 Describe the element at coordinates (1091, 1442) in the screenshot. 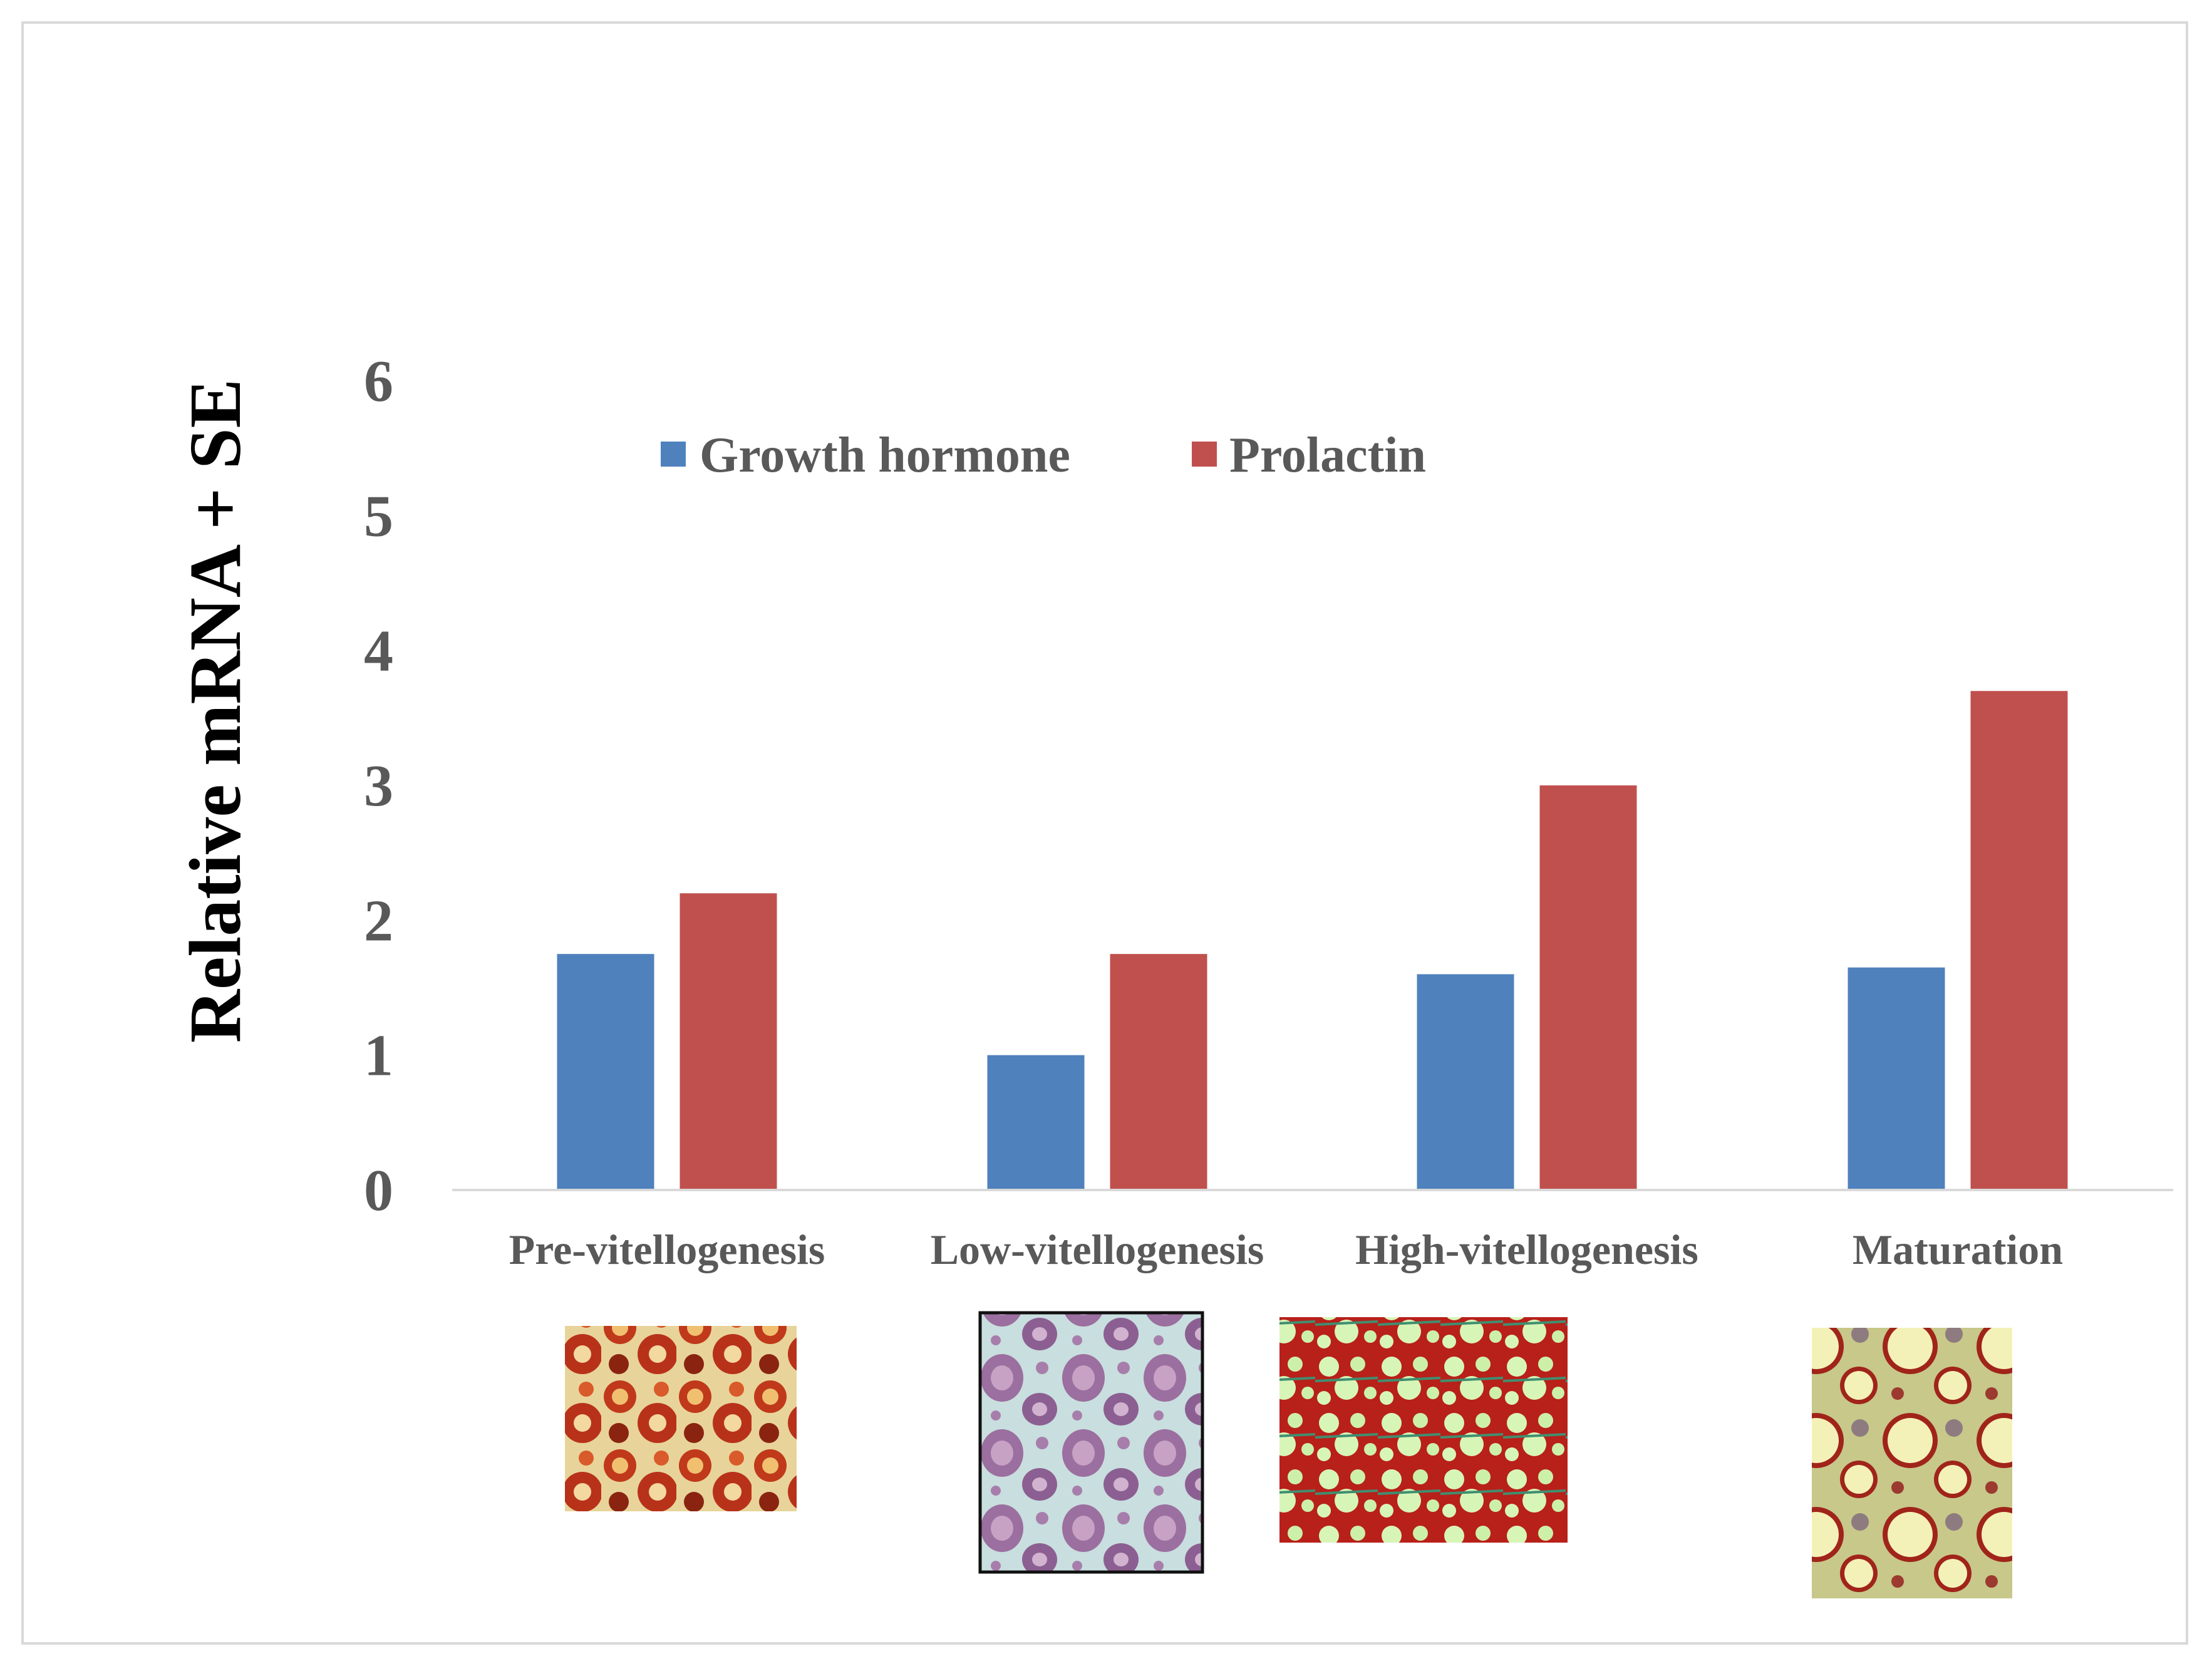

I see `micrograph-low-vitellogenesis` at that location.